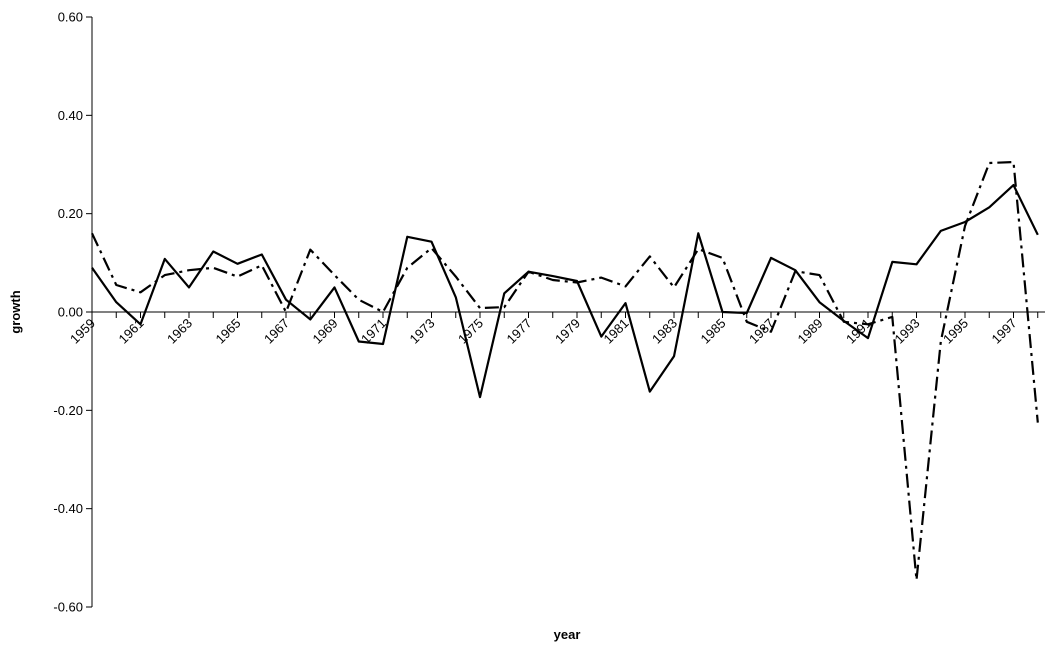  I want to click on x-tick-label: 1959, so click(82, 331).